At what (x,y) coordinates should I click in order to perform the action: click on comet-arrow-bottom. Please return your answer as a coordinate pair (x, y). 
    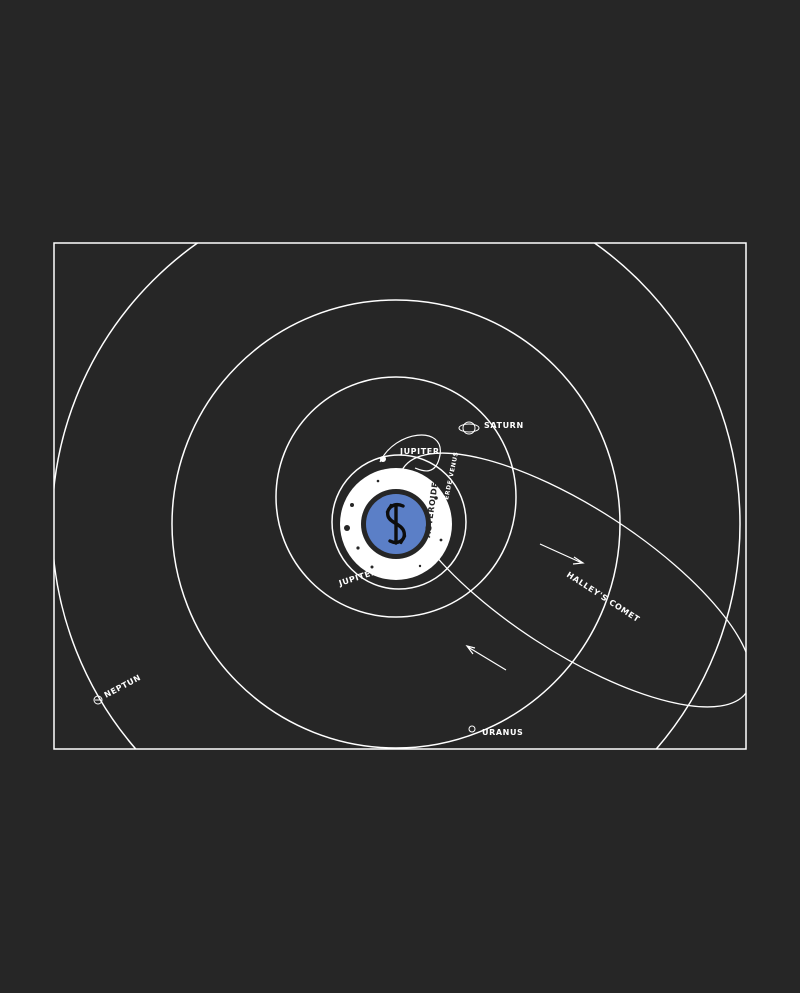
    Looking at the image, I should click on (486, 658).